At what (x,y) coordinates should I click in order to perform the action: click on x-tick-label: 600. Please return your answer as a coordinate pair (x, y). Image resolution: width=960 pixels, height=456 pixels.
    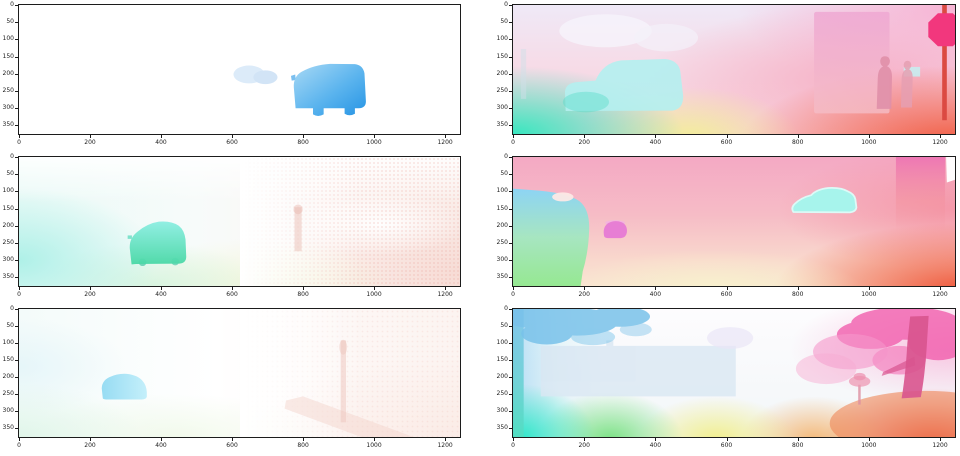
    Looking at the image, I should click on (232, 294).